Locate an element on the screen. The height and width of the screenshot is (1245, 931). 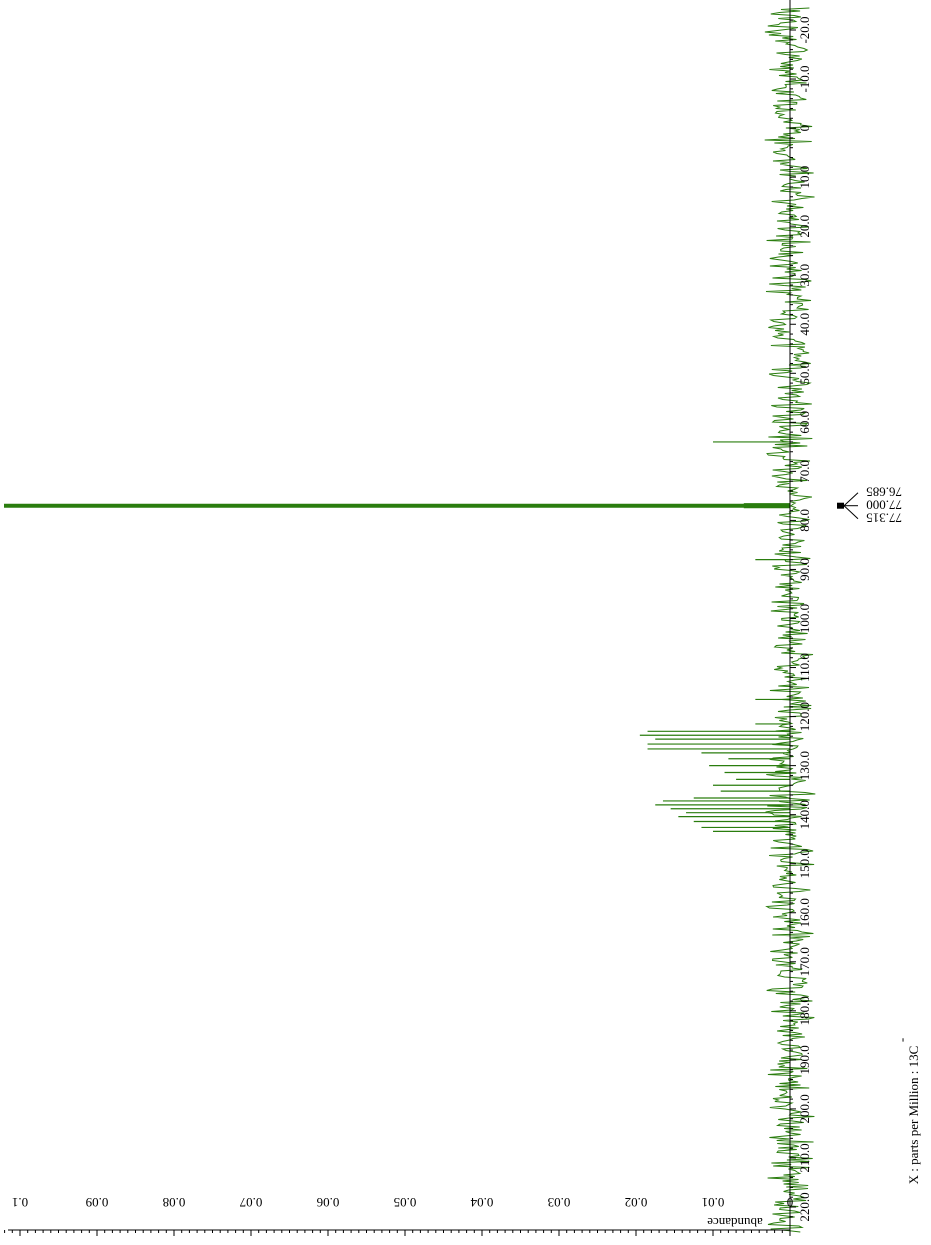
x-axis-label-tick-mark: - is located at coordinates (901, 1040).